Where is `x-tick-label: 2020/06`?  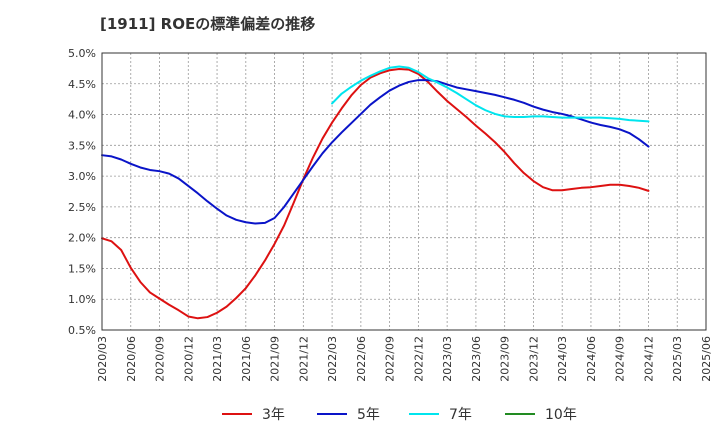
x-tick-label: 2020/06 is located at coordinates (131, 359).